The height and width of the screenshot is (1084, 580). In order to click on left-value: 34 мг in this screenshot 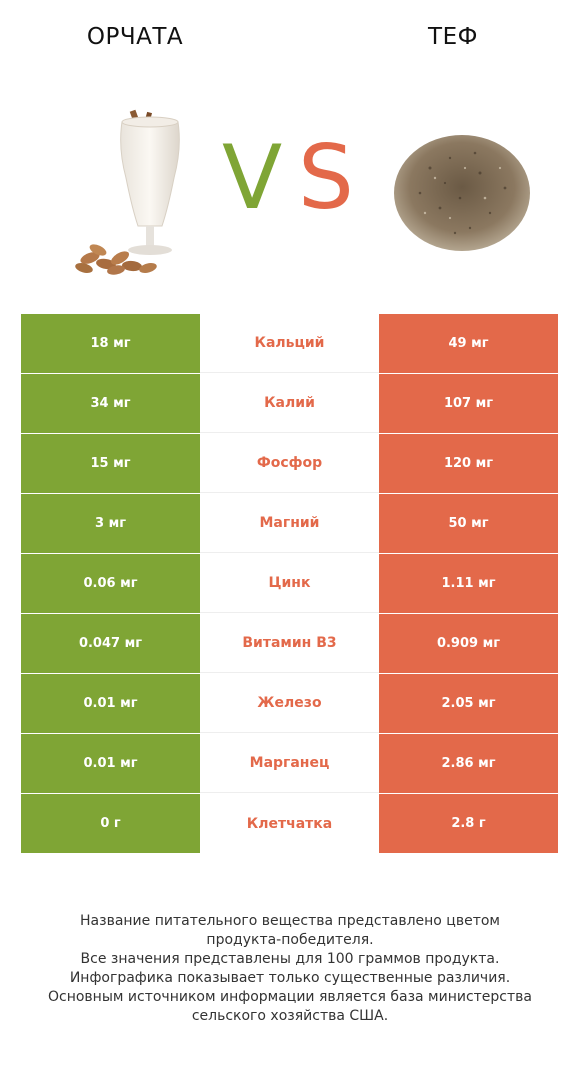, I will do `click(110, 403)`.